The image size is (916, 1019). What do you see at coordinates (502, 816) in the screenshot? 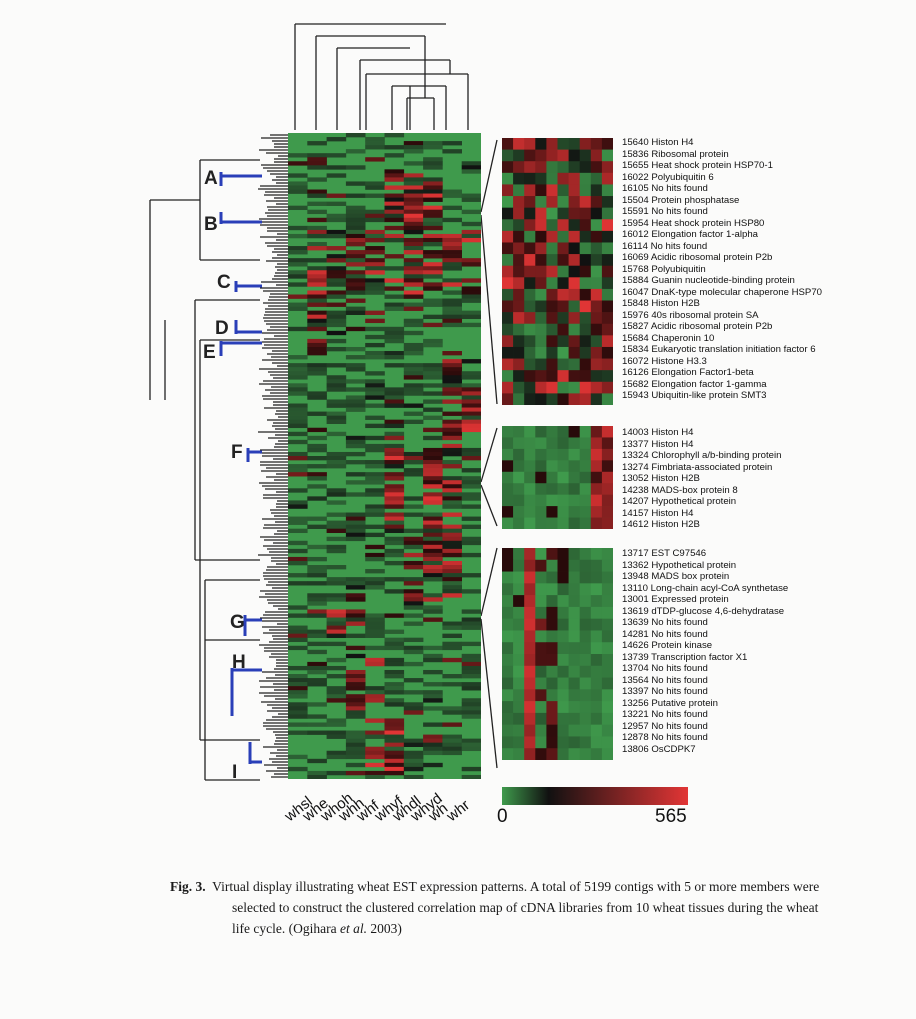
I see `scale-min-label: 0` at bounding box center [502, 816].